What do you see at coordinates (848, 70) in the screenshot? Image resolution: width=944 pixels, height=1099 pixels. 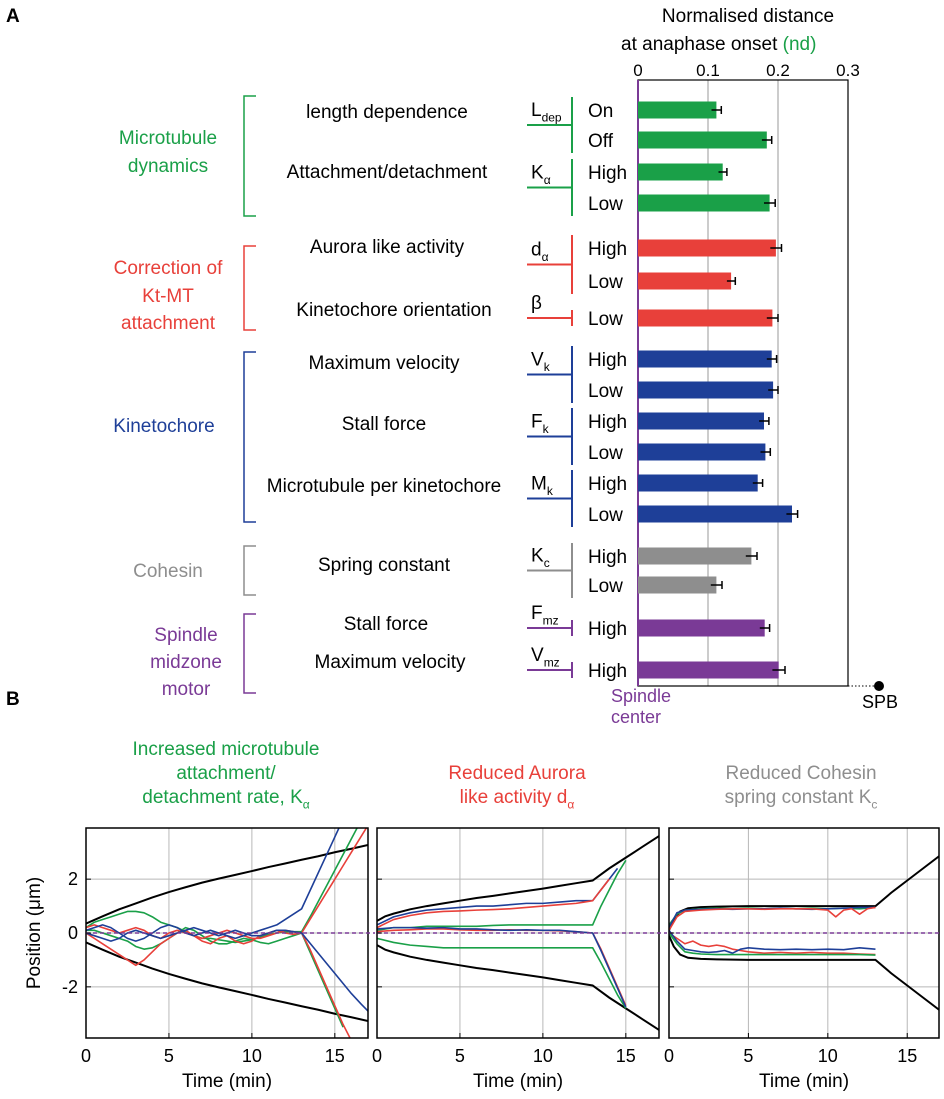 I see `bar-axis-tick-label: 0.3` at bounding box center [848, 70].